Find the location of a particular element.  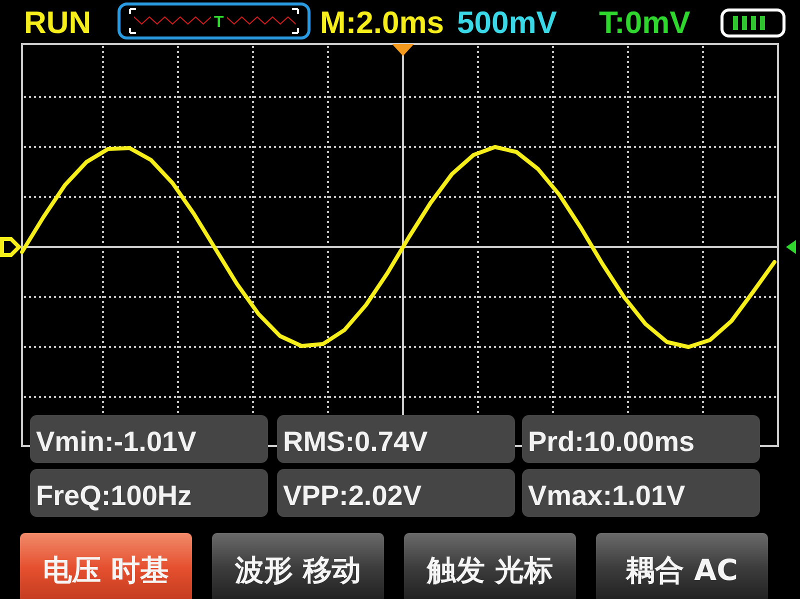

text: FreQ:100Hz is located at coordinates (114, 495).